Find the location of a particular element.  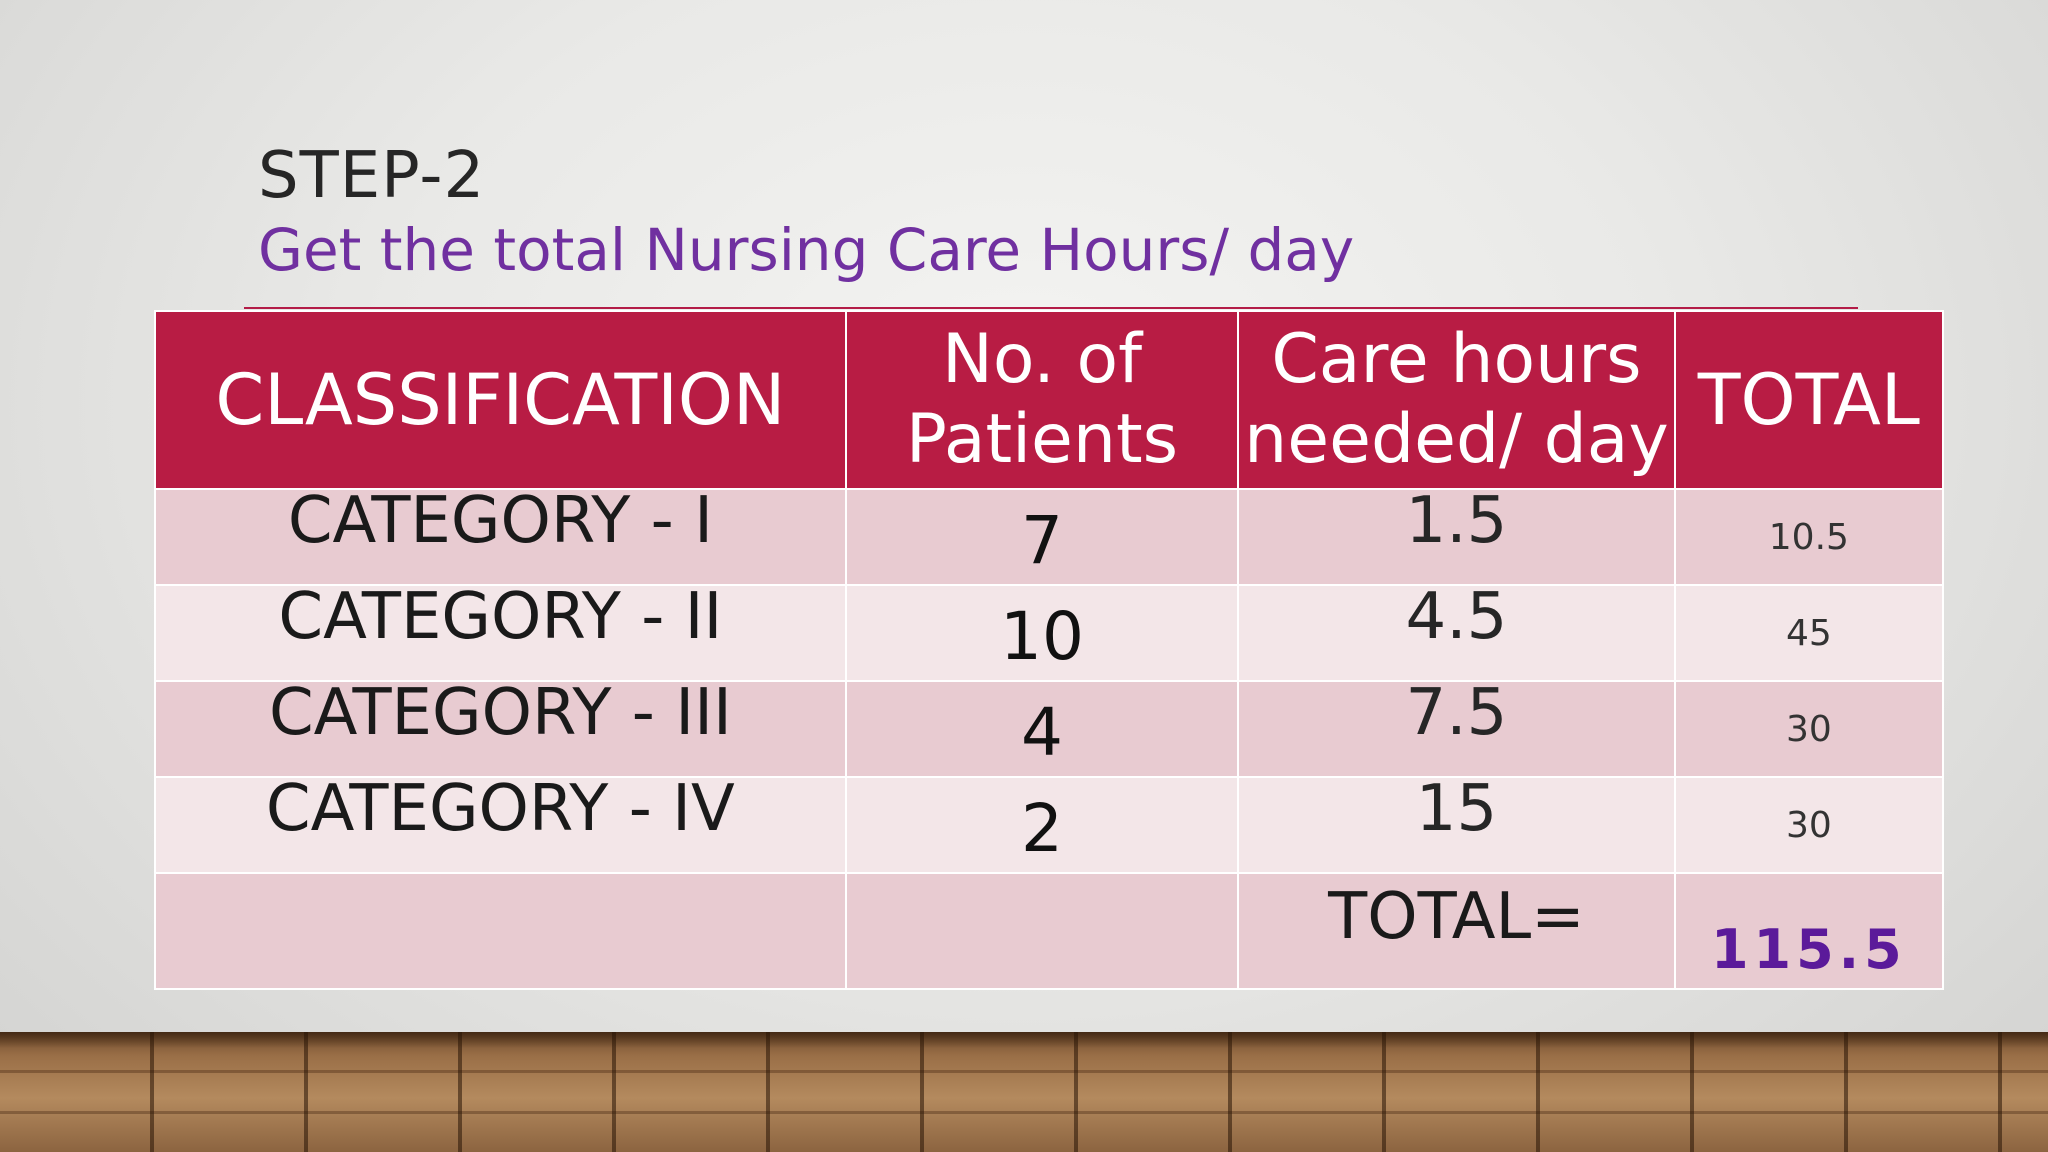

category-cell: CATEGORY - II is located at coordinates (500, 633).